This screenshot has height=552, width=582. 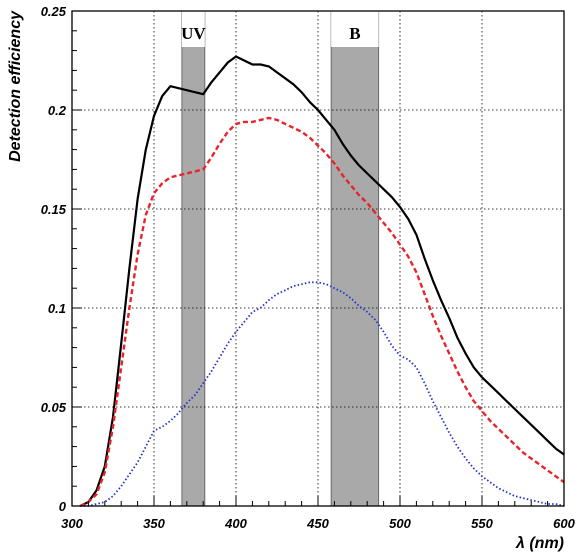 I want to click on y-axis-title: Detection efficiency, so click(x=15, y=86).